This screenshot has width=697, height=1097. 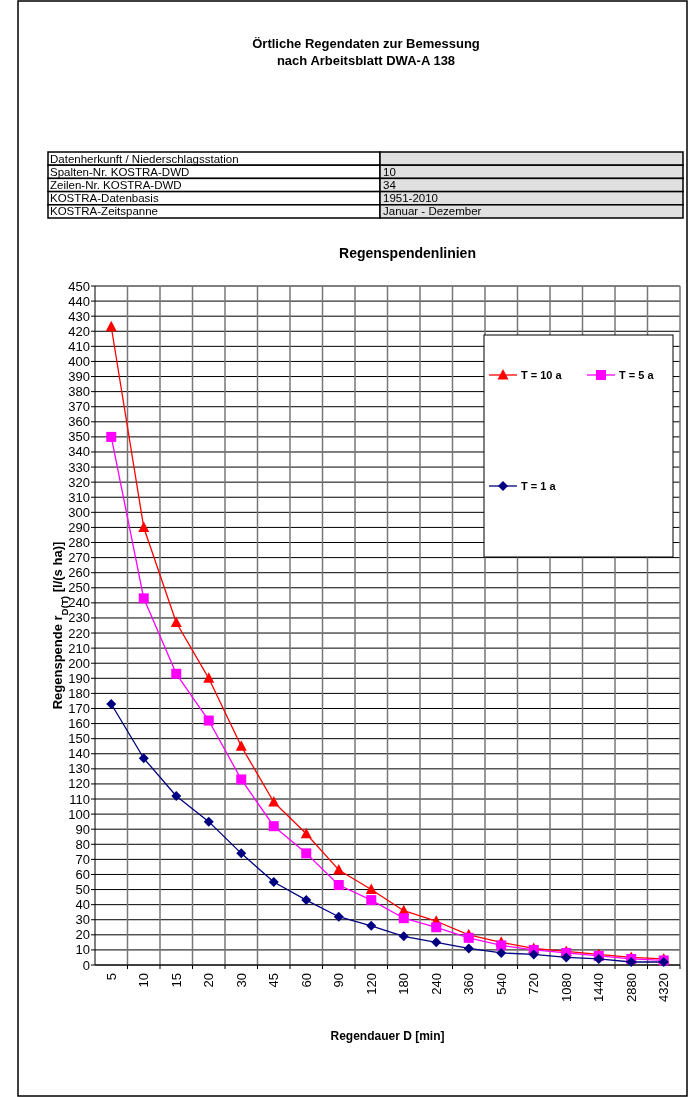 What do you see at coordinates (365, 172) in the screenshot?
I see `table-row: Spalten-Nr. KOSTRA-DWD 10` at bounding box center [365, 172].